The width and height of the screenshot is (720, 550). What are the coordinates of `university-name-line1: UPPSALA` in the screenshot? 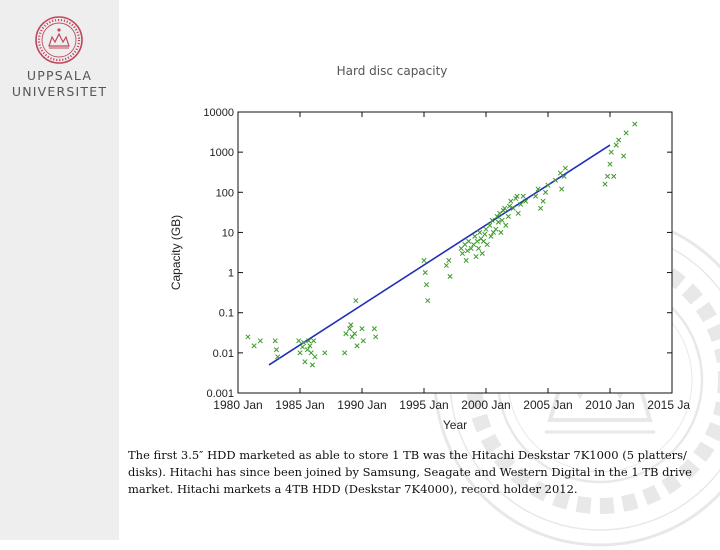 It's located at (59, 75).